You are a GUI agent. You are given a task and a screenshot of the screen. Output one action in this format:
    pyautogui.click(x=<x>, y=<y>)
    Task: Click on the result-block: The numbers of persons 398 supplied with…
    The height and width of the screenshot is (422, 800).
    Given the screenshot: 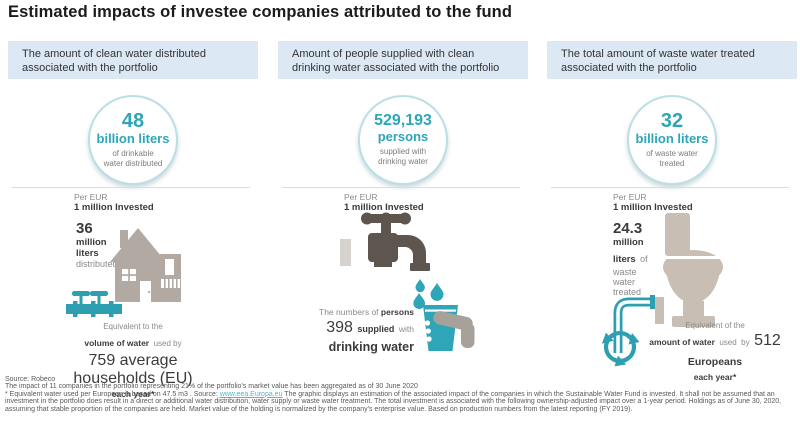 What is the action you would take?
    pyautogui.click(x=366, y=330)
    